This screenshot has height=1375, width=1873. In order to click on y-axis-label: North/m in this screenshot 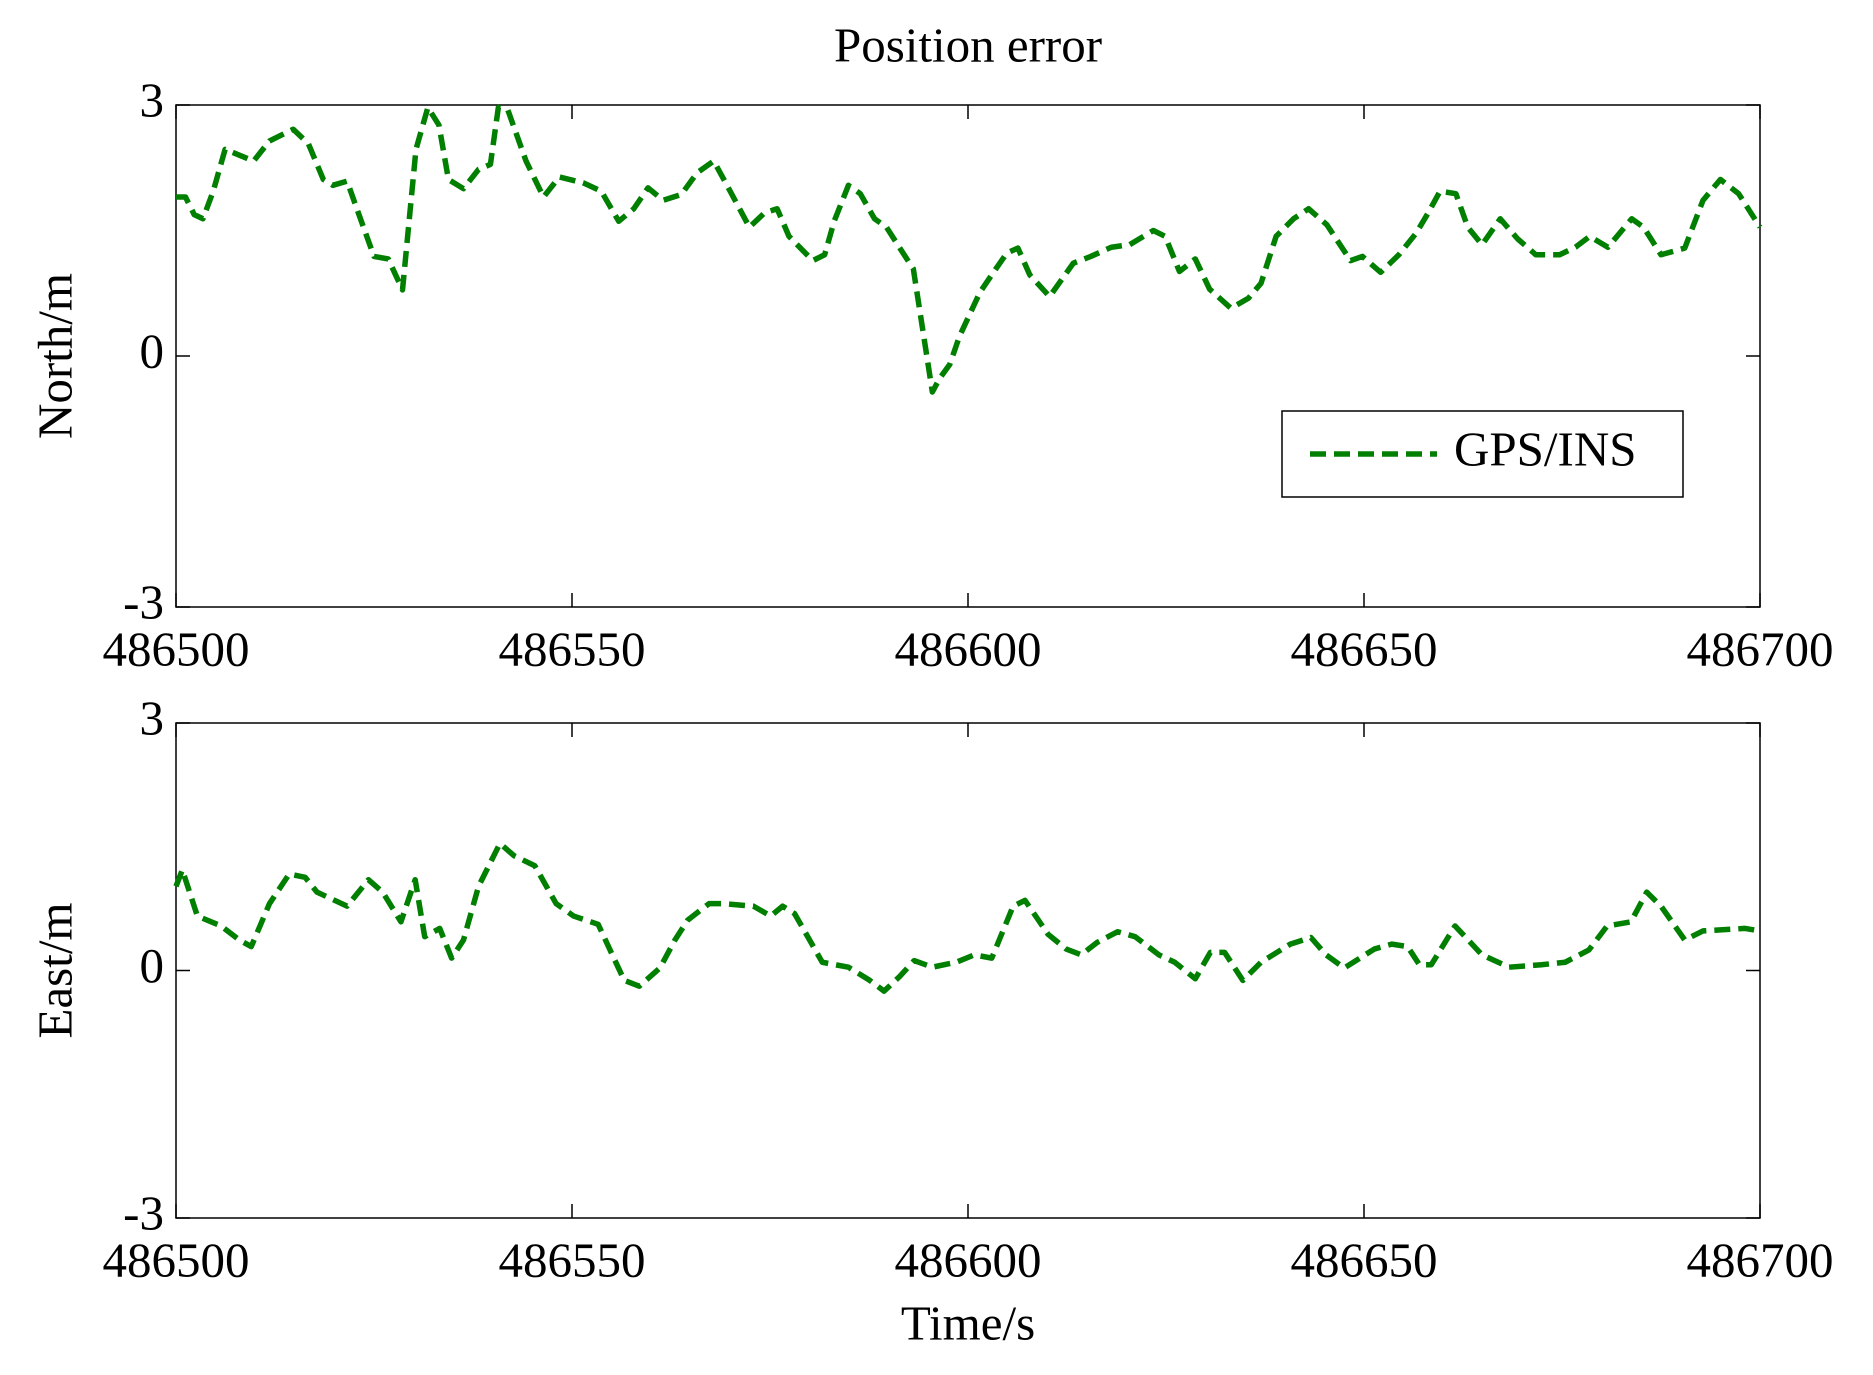, I will do `click(54, 356)`.